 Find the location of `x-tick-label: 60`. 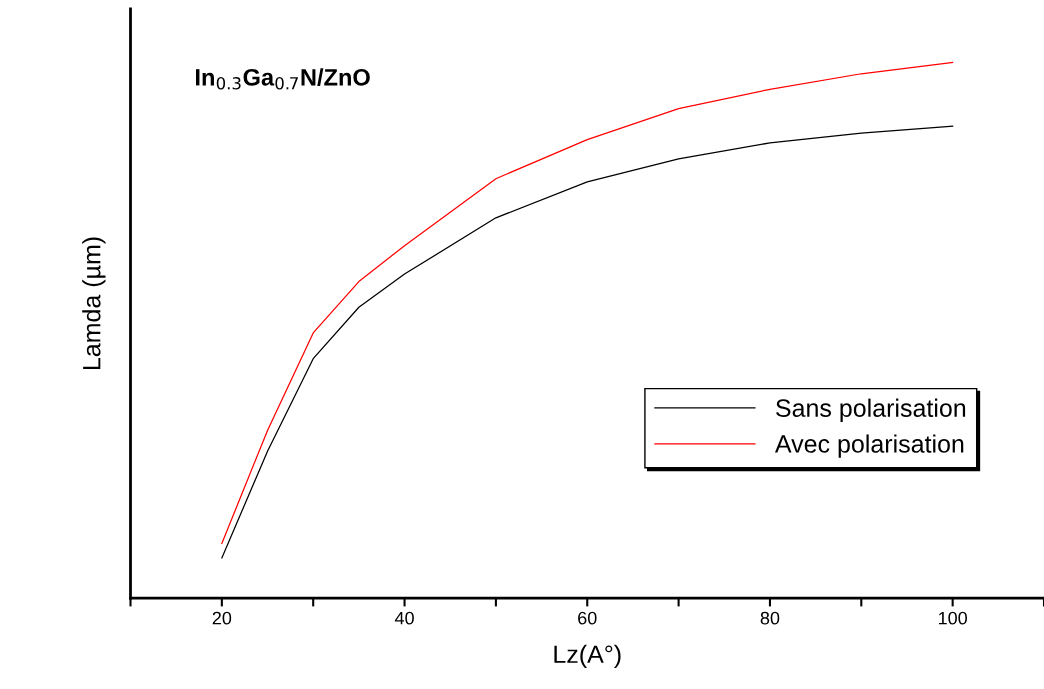

x-tick-label: 60 is located at coordinates (587, 618).